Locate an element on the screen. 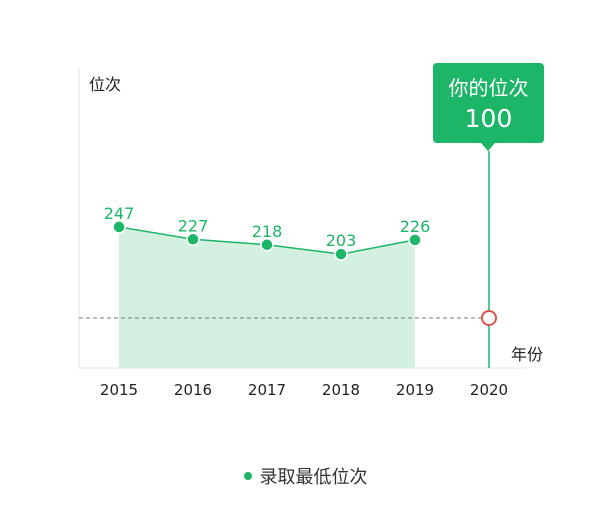  x-tick-label-2019: 2019 is located at coordinates (415, 390).